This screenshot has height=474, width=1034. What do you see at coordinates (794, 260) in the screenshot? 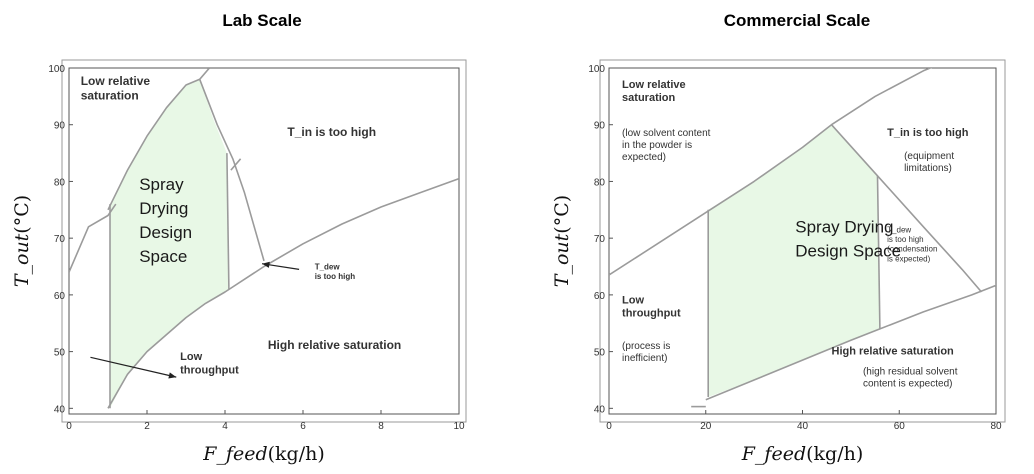
I see `design-space-region` at bounding box center [794, 260].